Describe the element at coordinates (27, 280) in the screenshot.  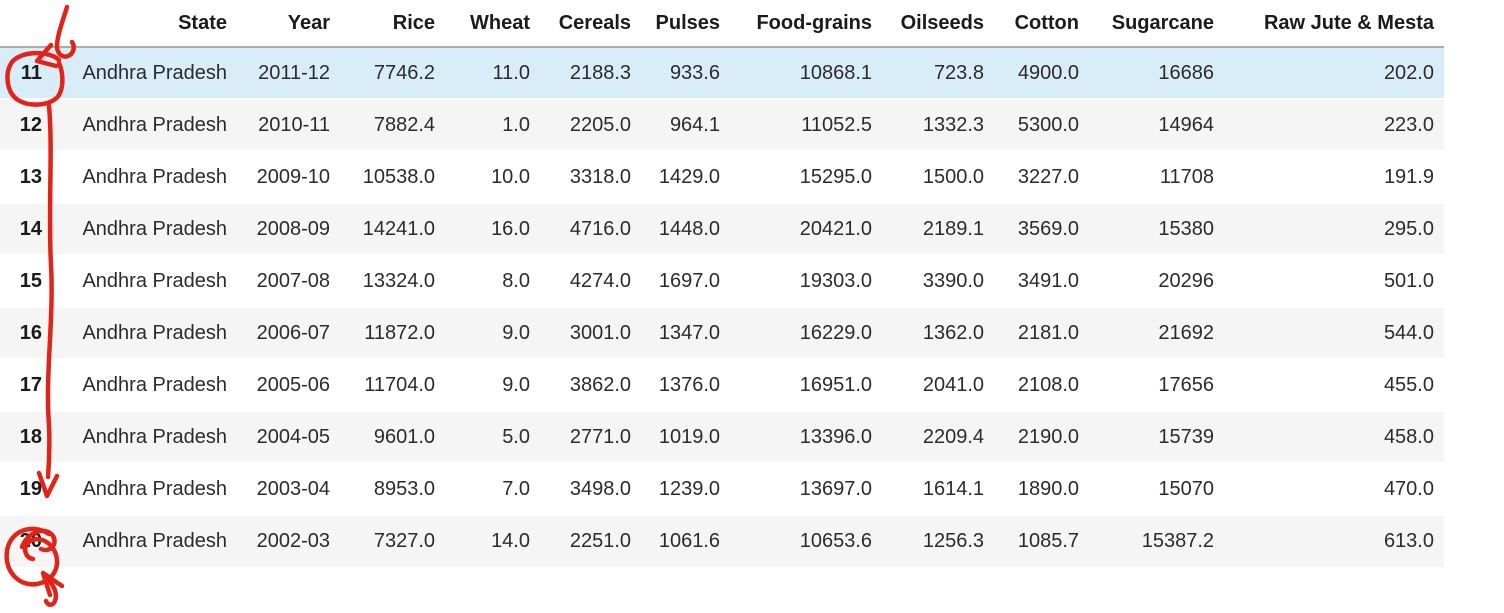
I see `row-index-cell: 15` at that location.